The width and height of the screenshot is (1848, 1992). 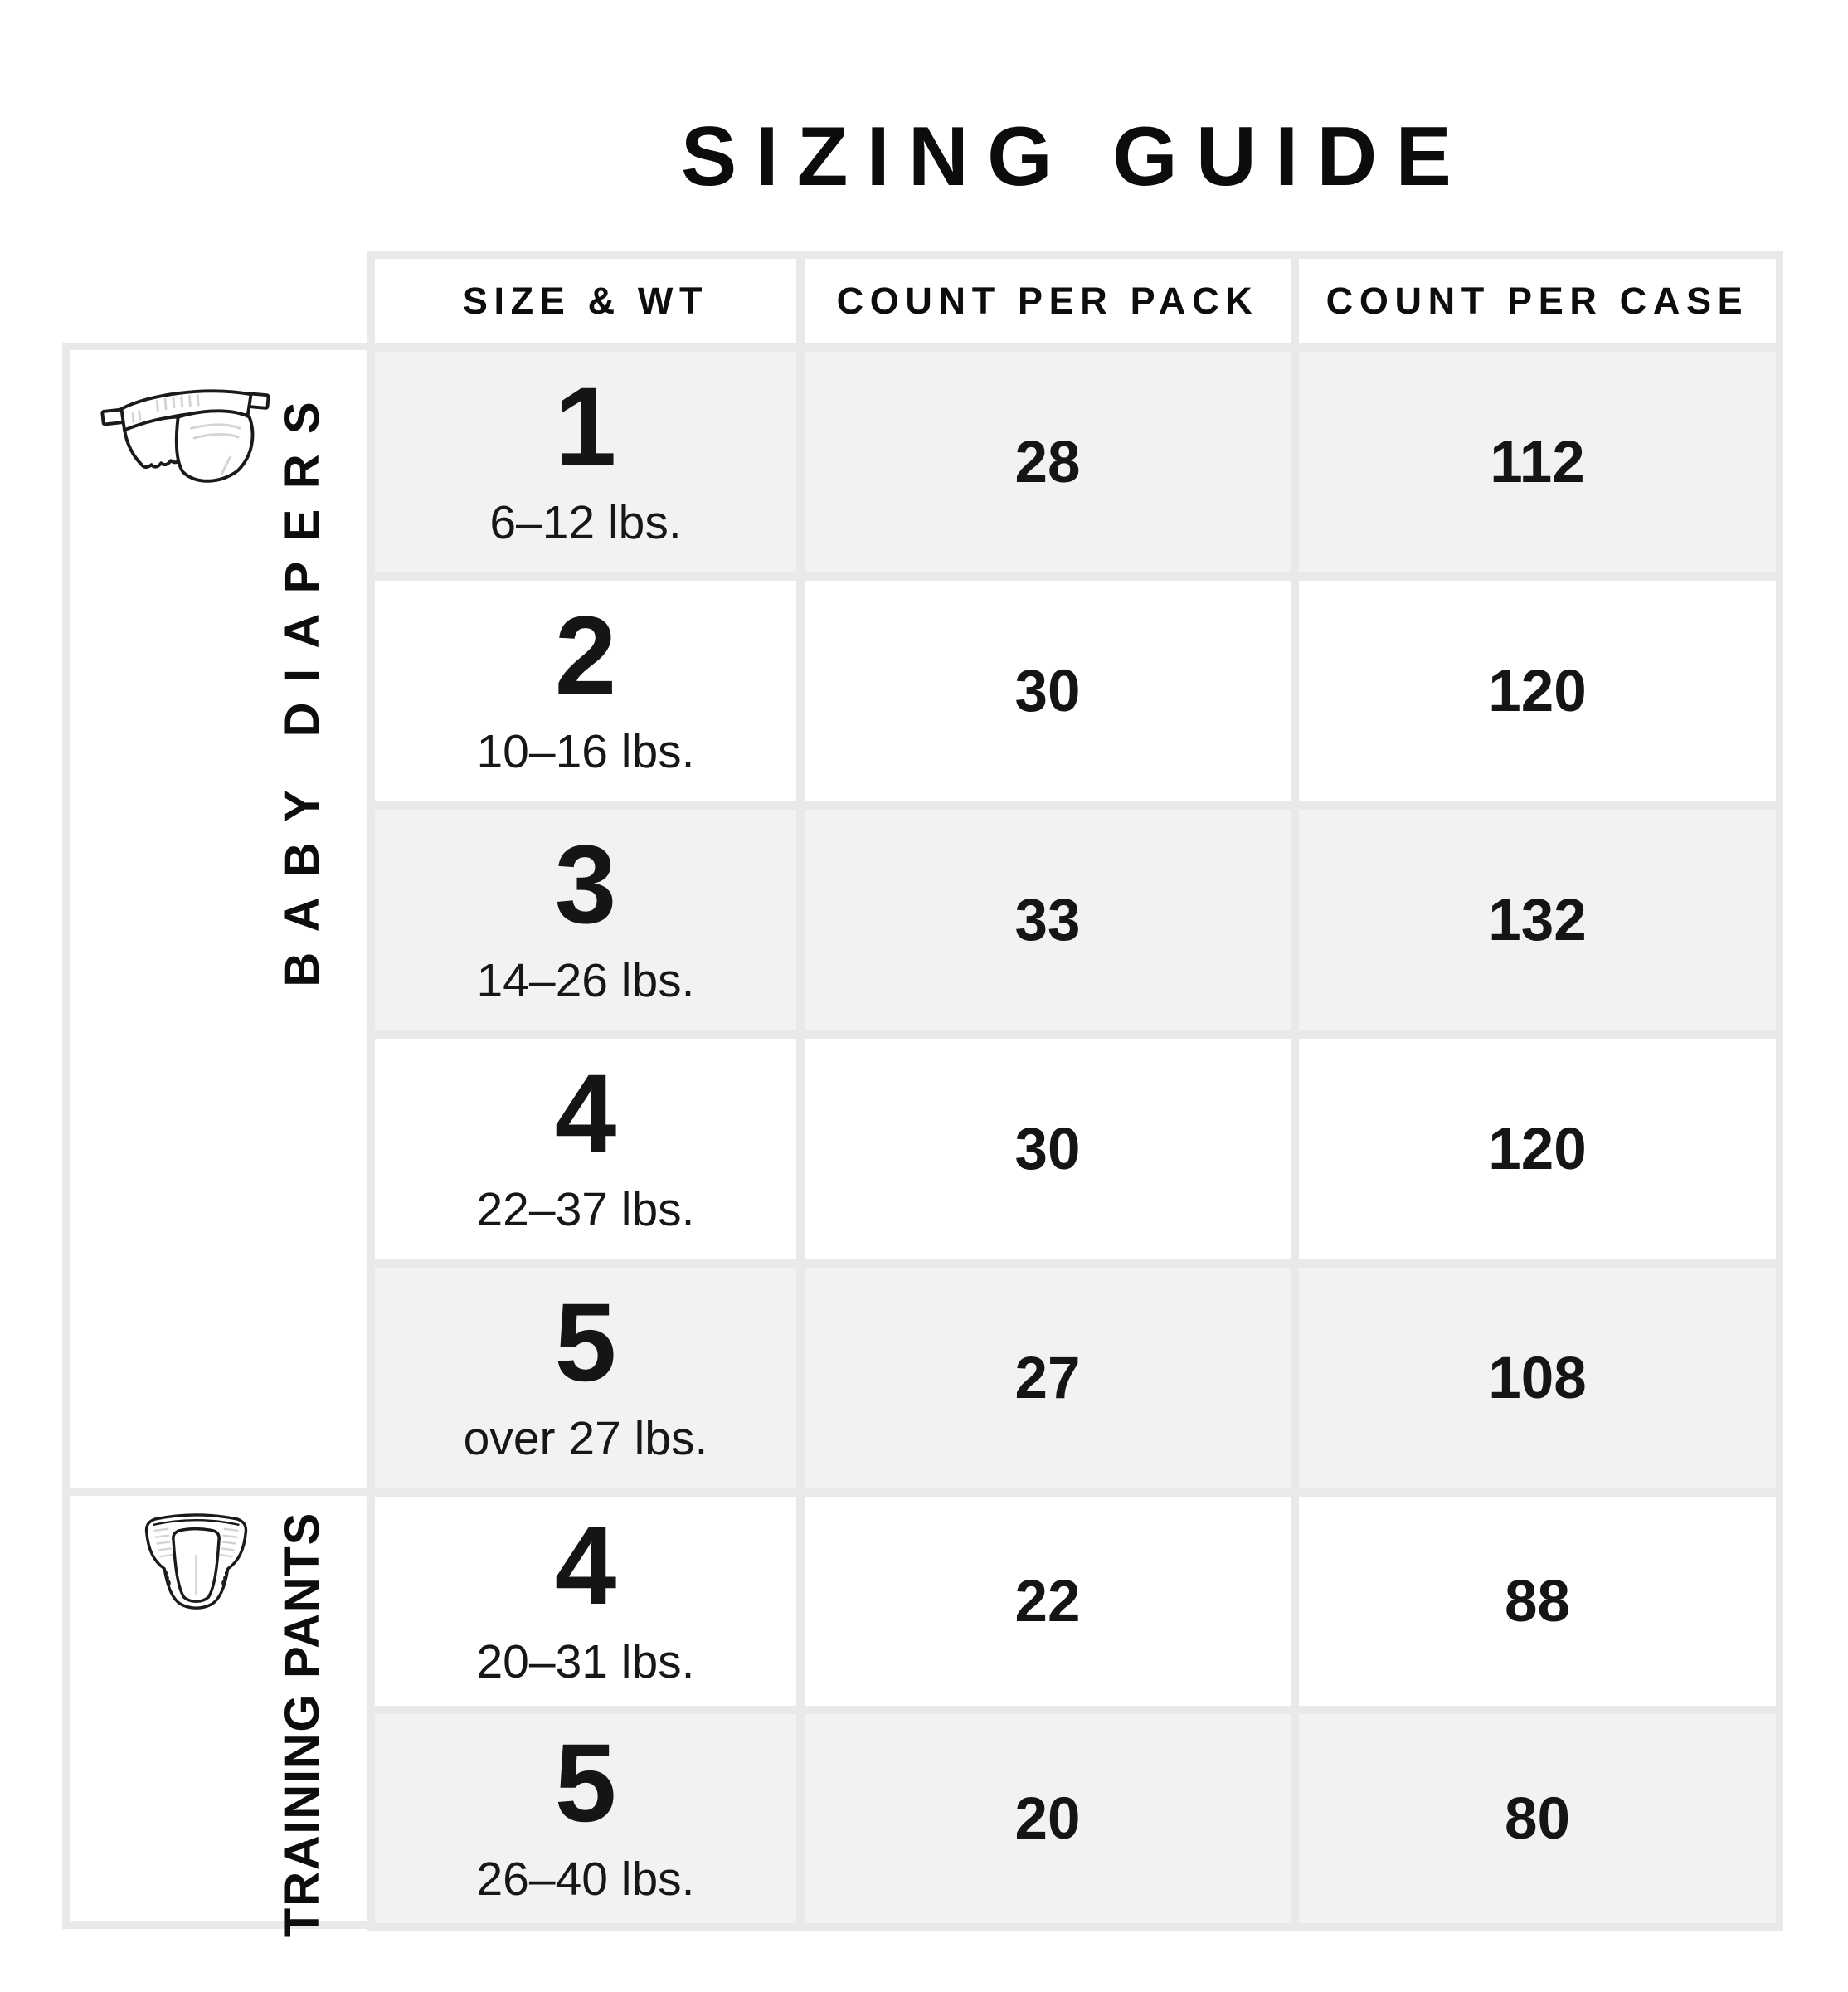 I want to click on weight-range: 14–26 lbs., so click(x=585, y=980).